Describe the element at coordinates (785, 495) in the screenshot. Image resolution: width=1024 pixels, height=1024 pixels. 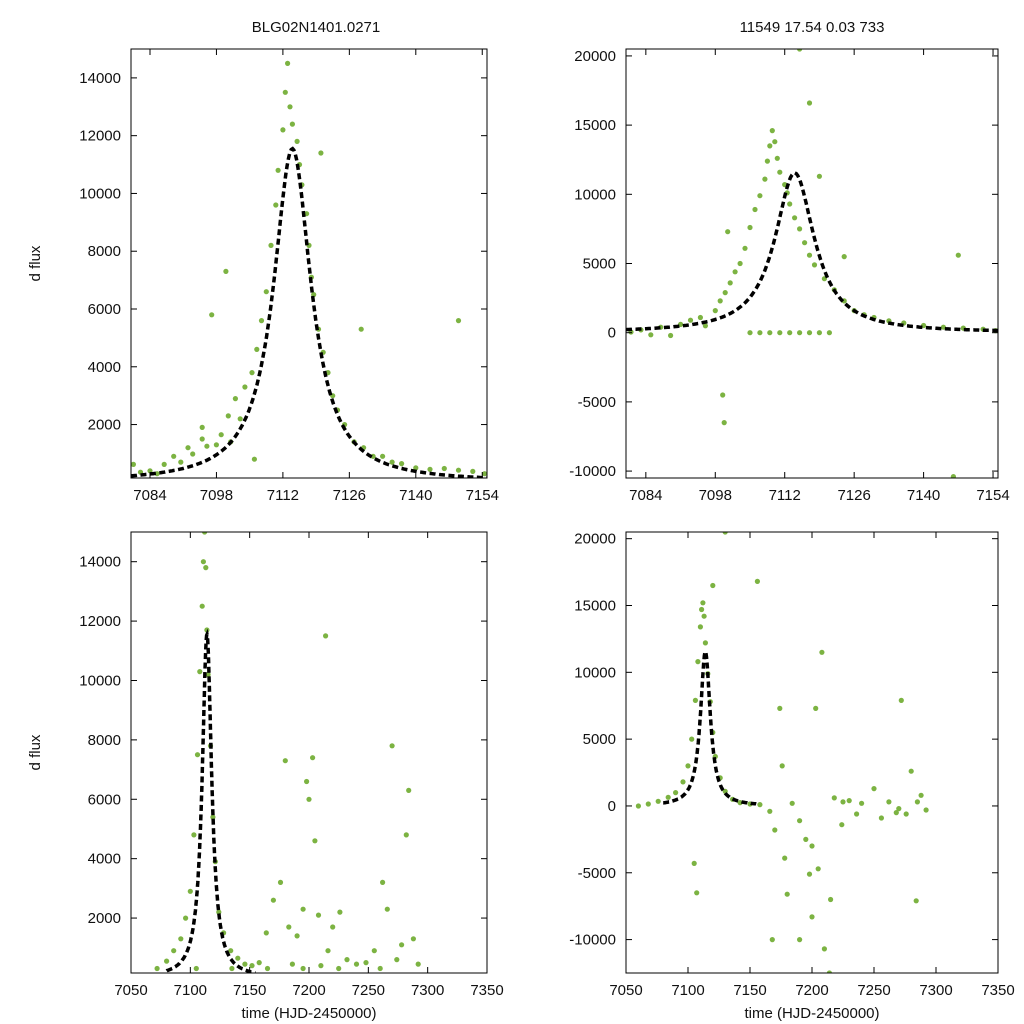
I see `x-tick-label: 7112` at that location.